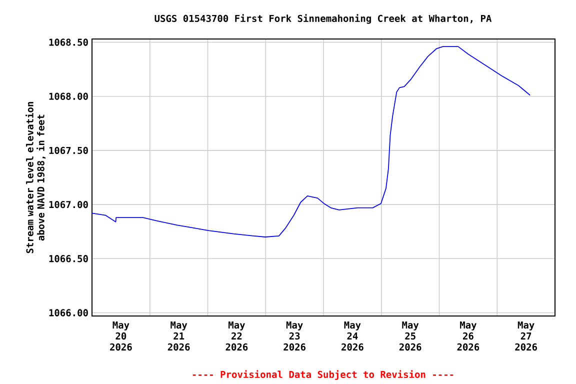 The width and height of the screenshot is (576, 384). Describe the element at coordinates (179, 336) in the screenshot. I see `x-tick-label: May 21 2026` at that location.